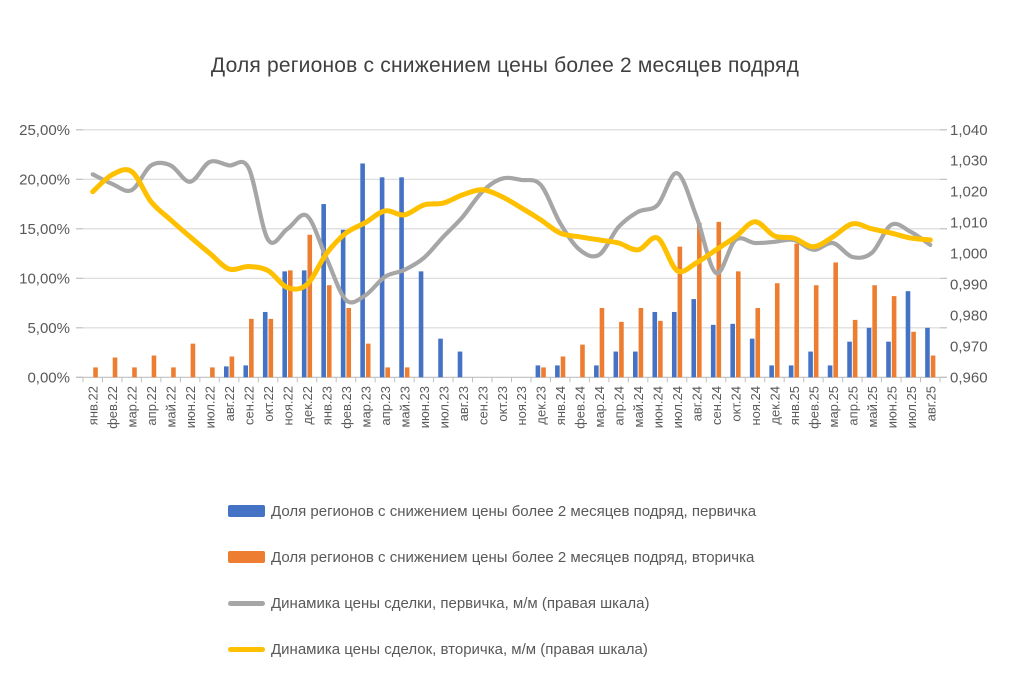 The height and width of the screenshot is (697, 1024). Describe the element at coordinates (93, 405) in the screenshot. I see `x-axis-label-янв.22: янв.22` at that location.